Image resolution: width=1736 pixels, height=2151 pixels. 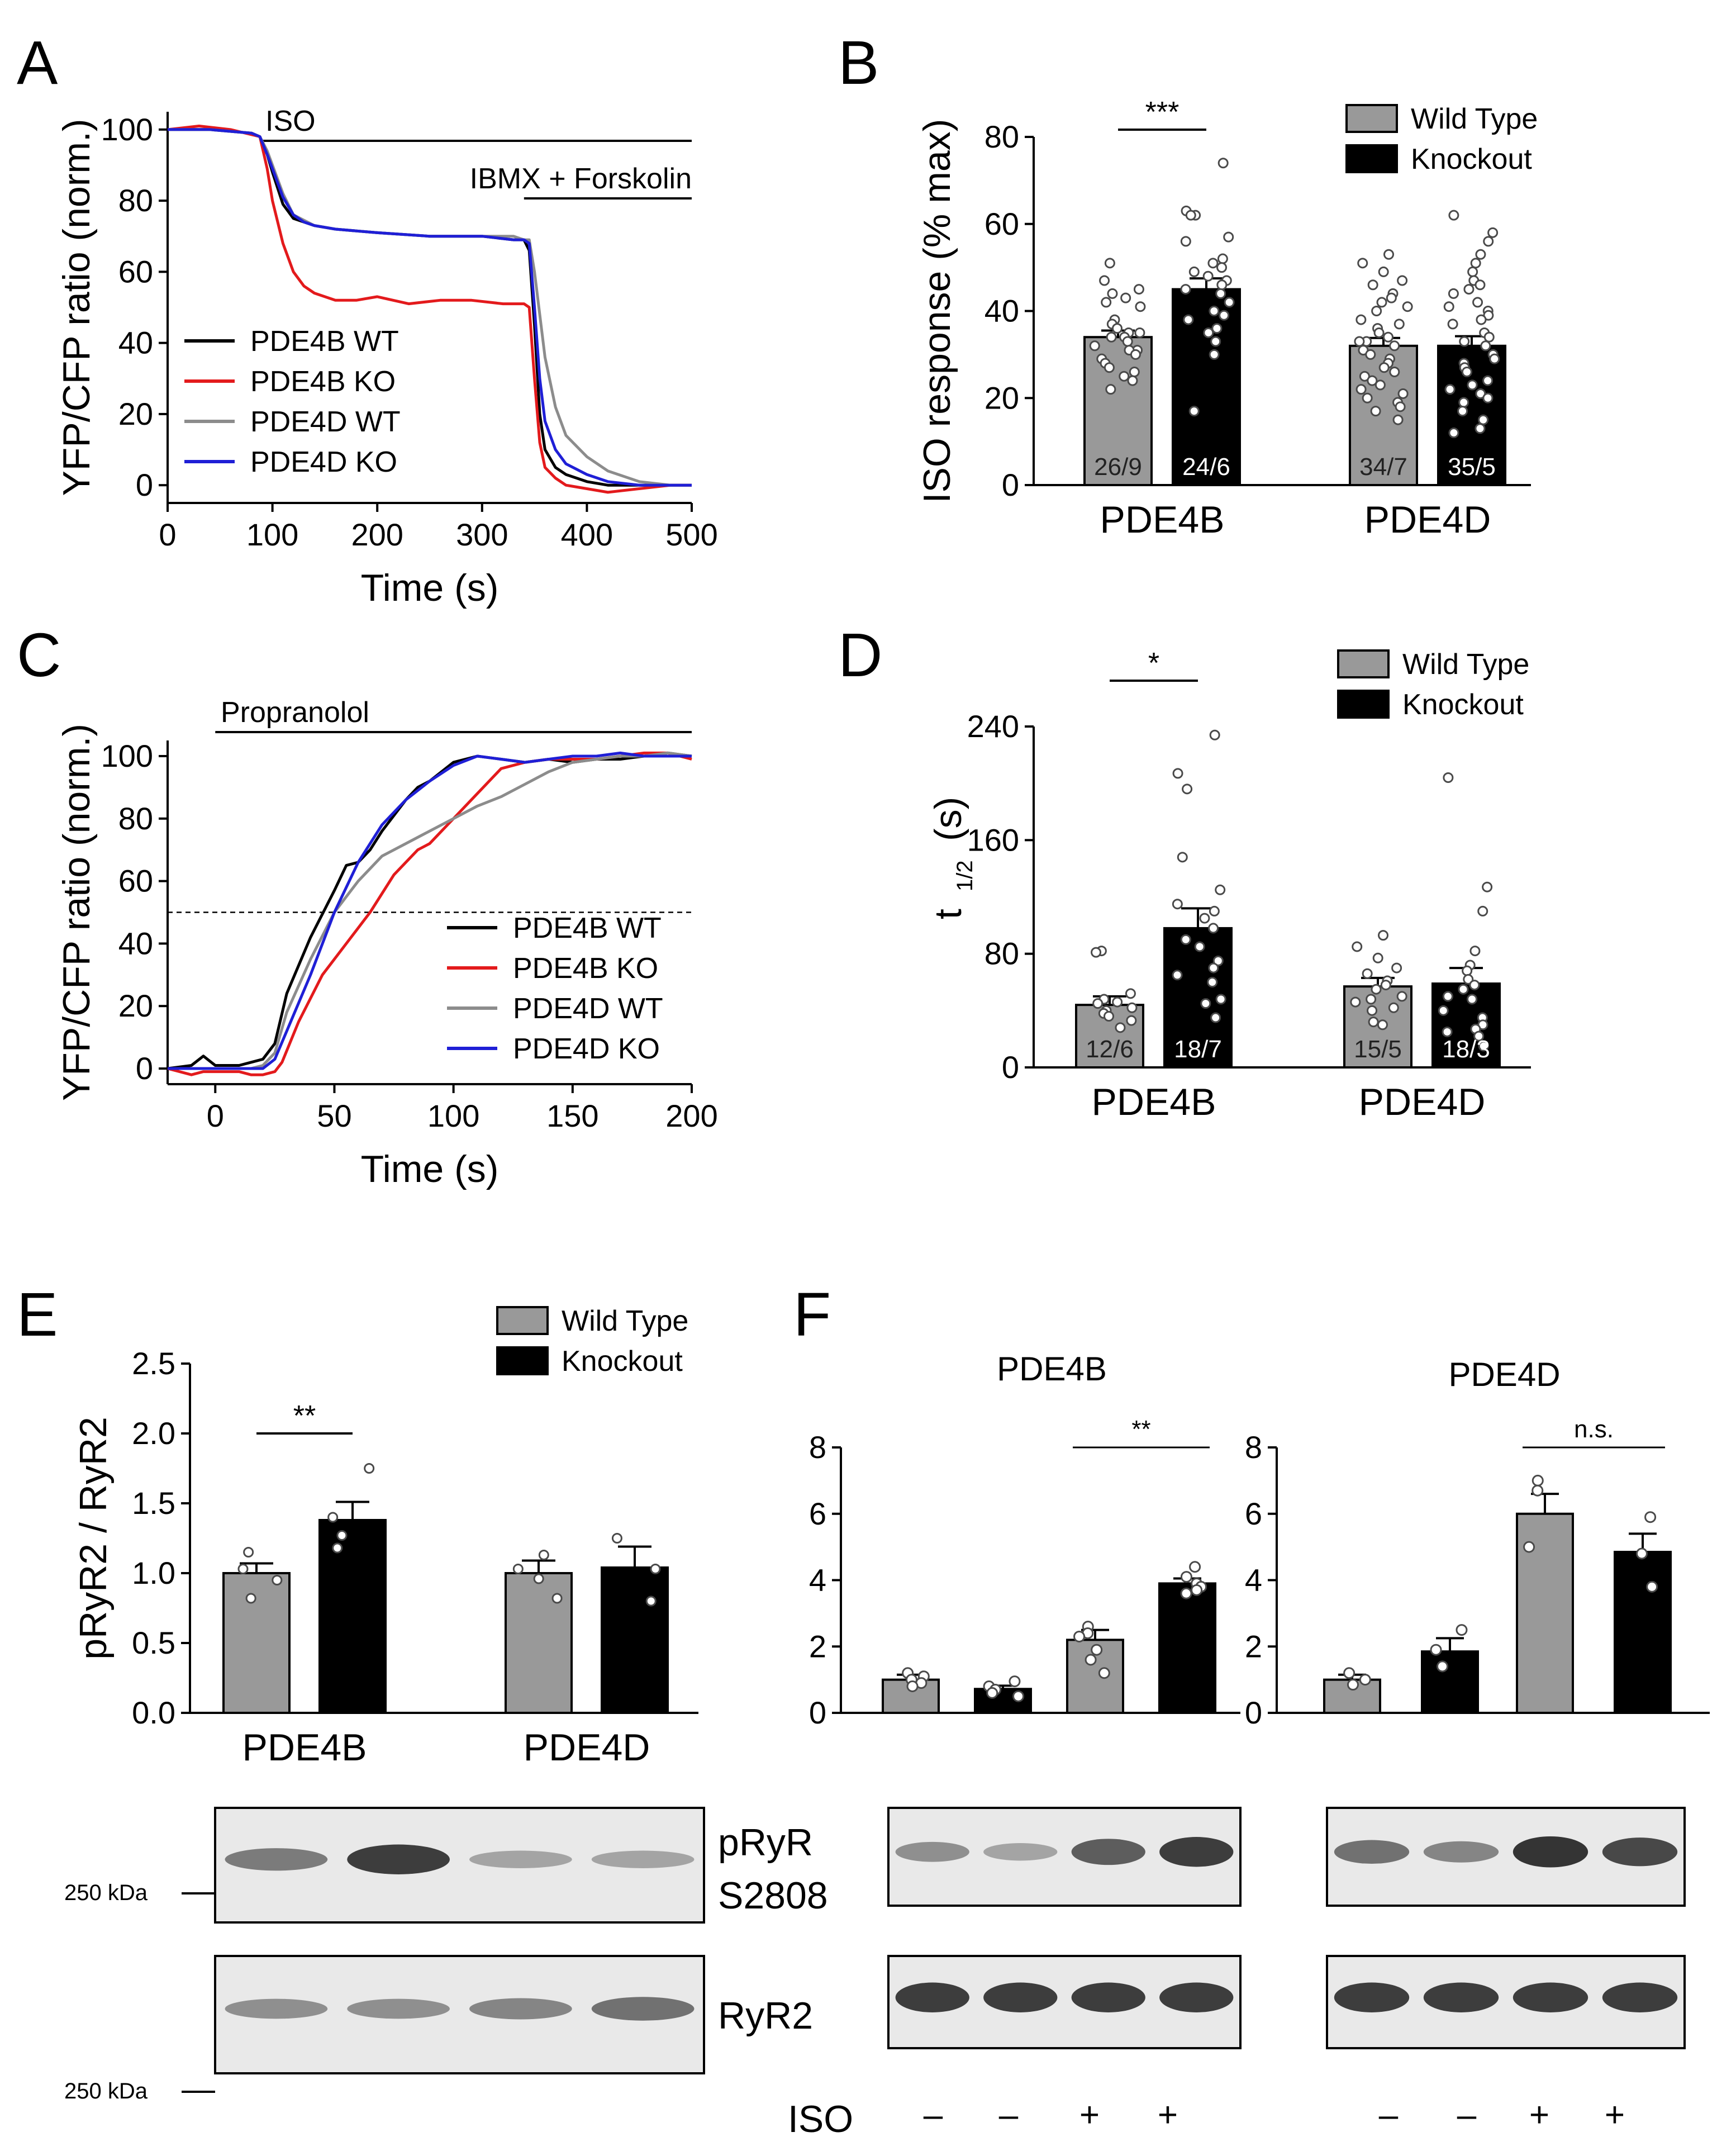 What do you see at coordinates (1001, 311) in the screenshot?
I see `y-tick-label: 40` at bounding box center [1001, 311].